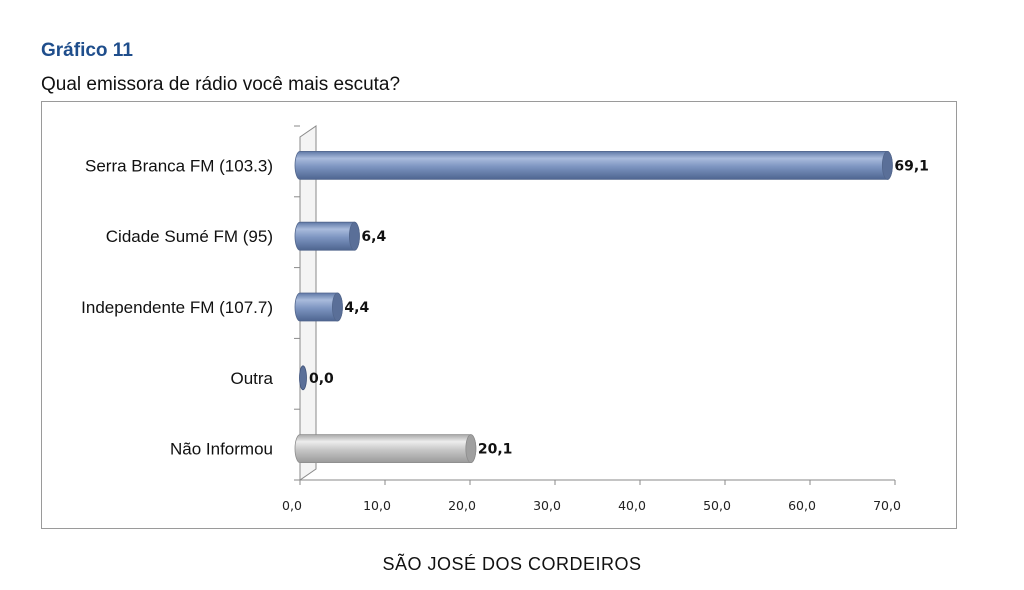  Describe the element at coordinates (547, 505) in the screenshot. I see `x-tick-label: 30,0` at that location.